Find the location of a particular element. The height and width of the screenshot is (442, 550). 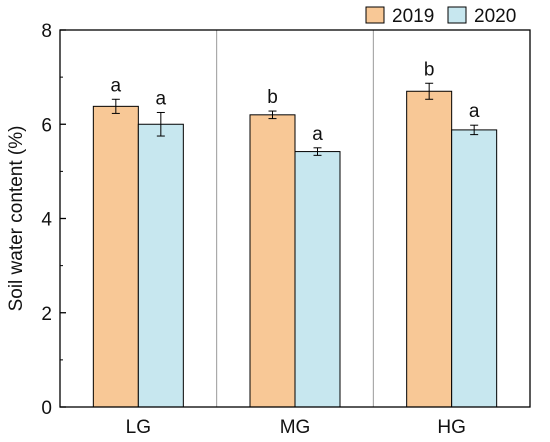

y-tick-label: 2 is located at coordinates (46, 314).